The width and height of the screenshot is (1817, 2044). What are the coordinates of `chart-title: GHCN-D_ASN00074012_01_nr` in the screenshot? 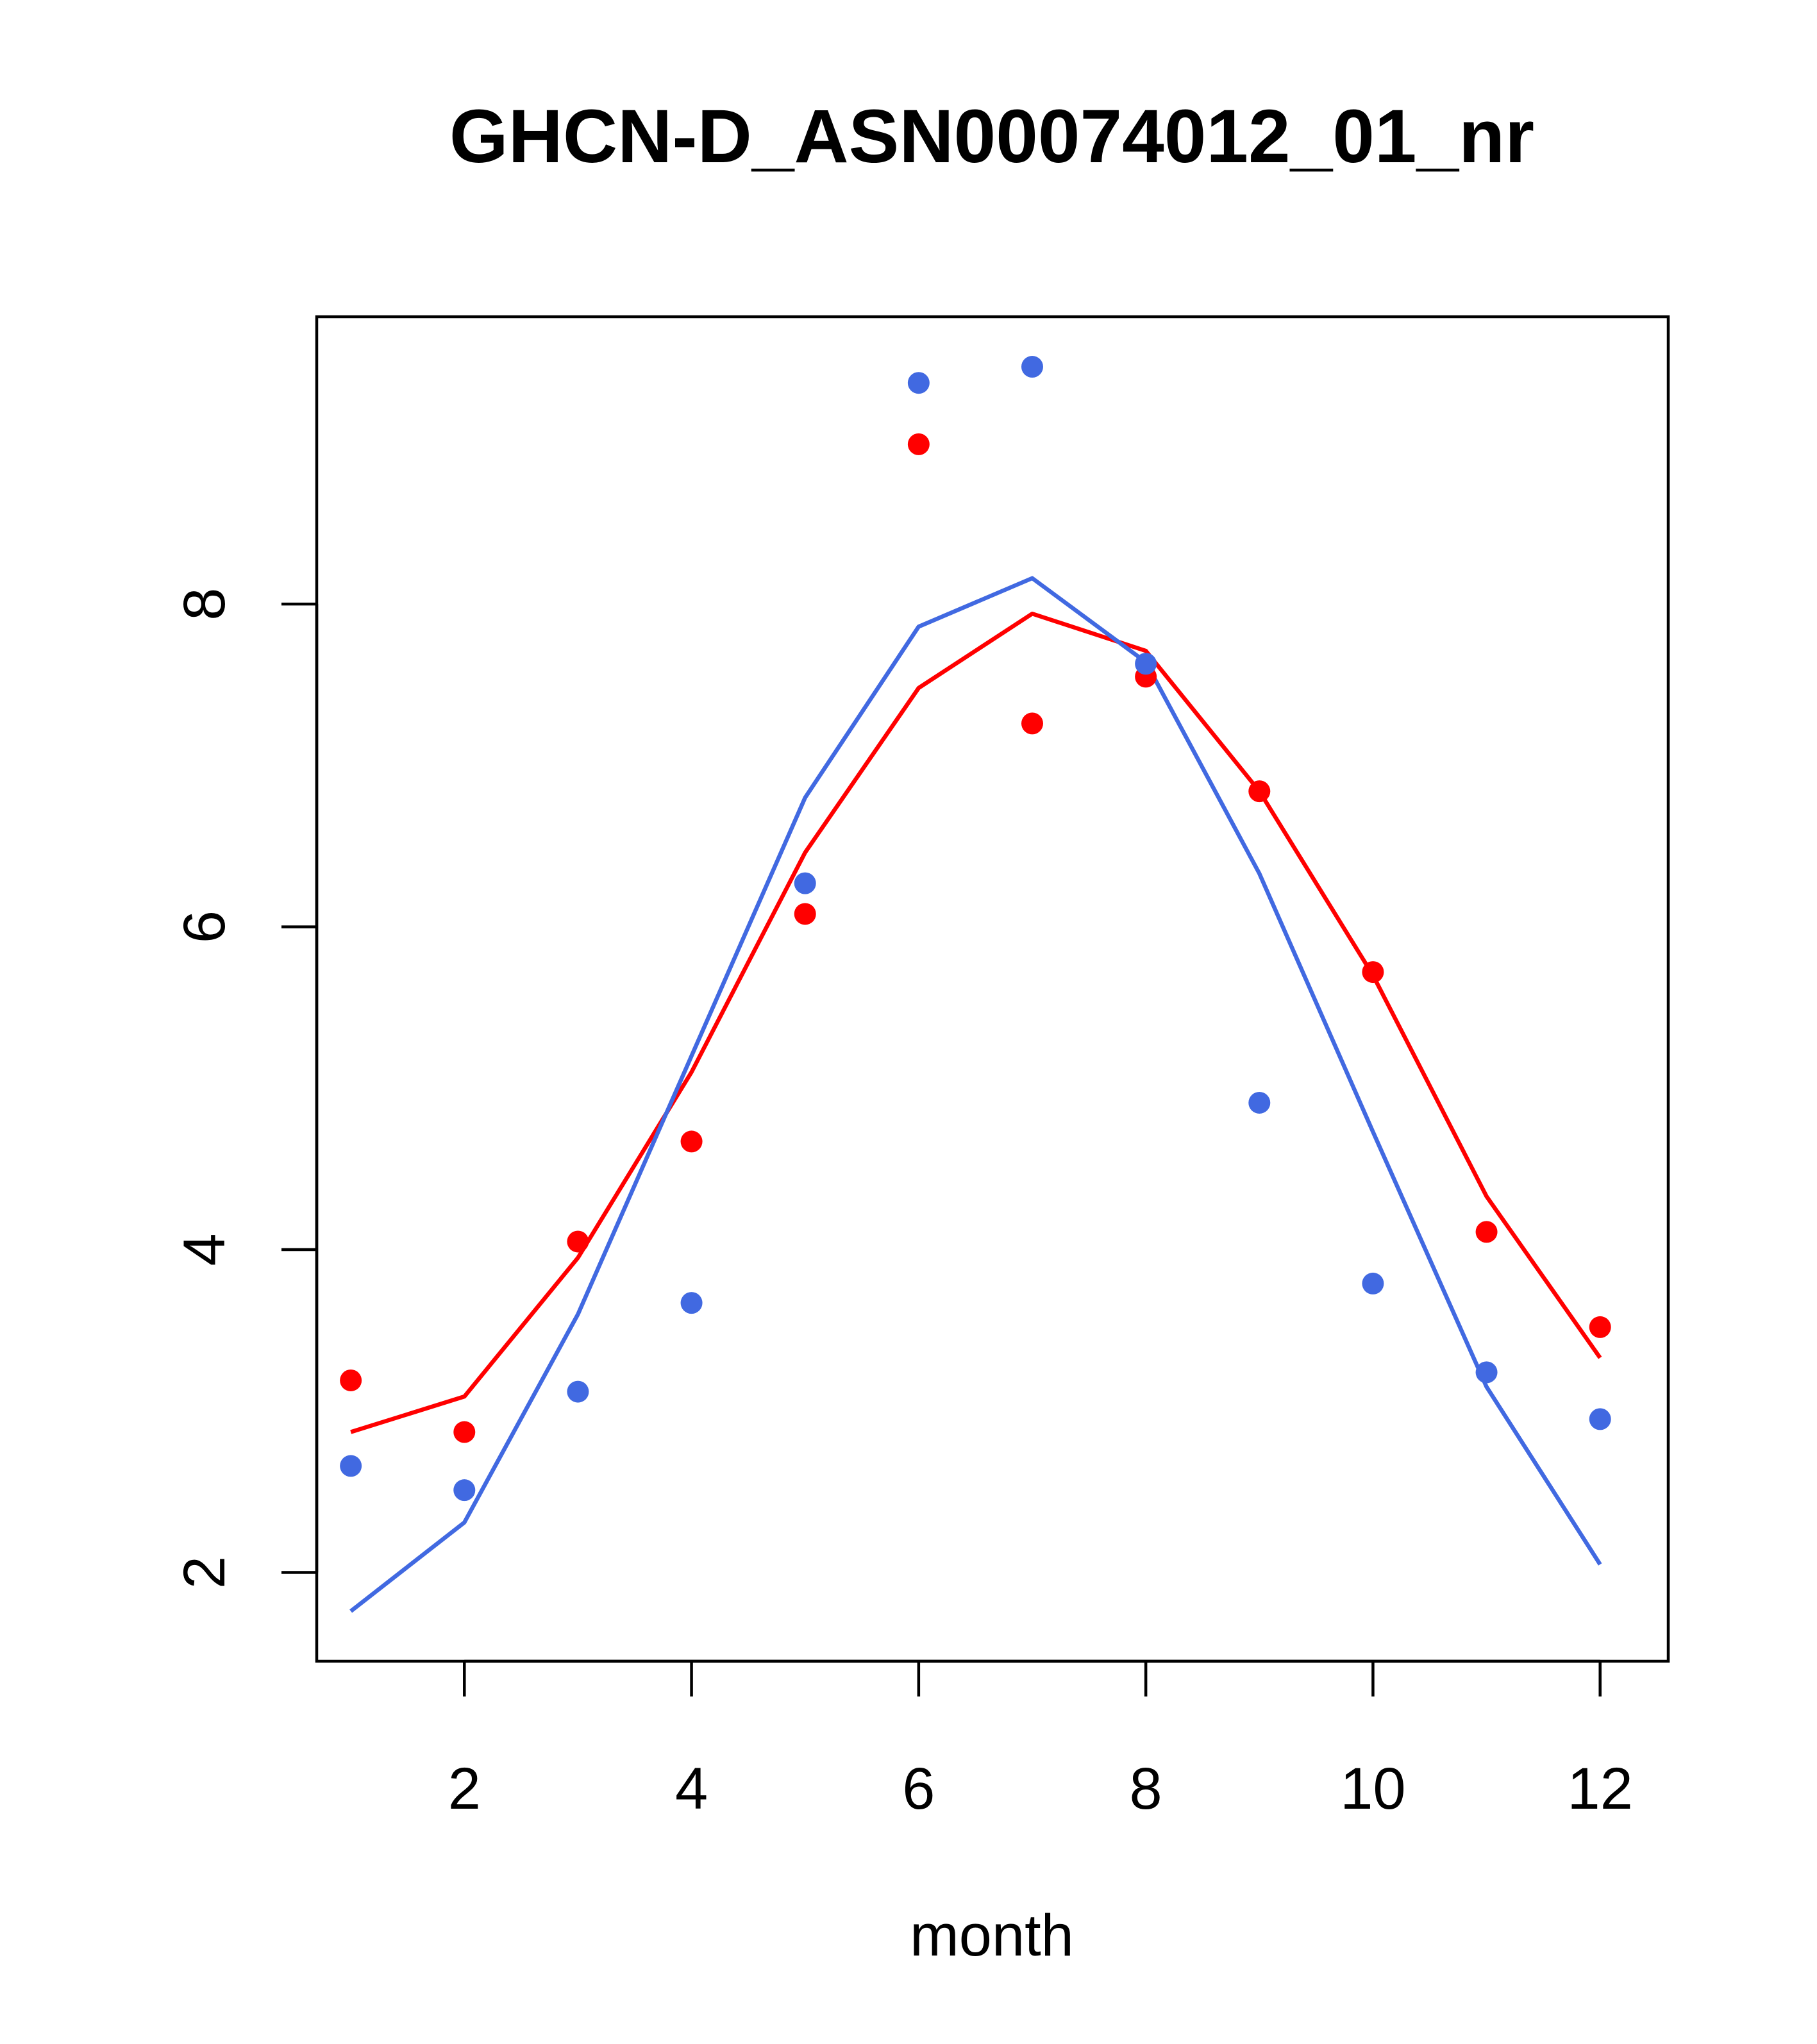 It's located at (991, 136).